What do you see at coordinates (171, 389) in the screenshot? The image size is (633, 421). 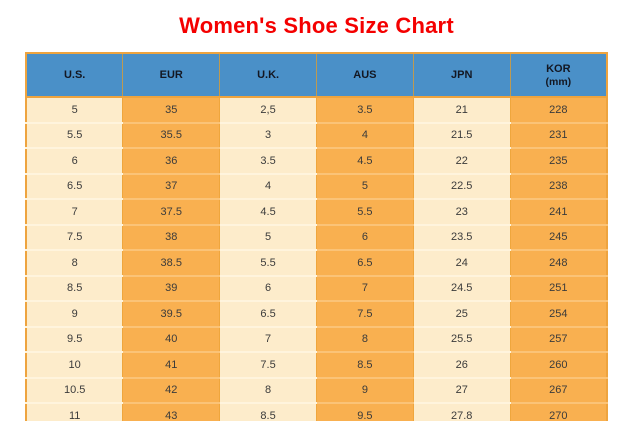 I see `table-cell: 42` at bounding box center [171, 389].